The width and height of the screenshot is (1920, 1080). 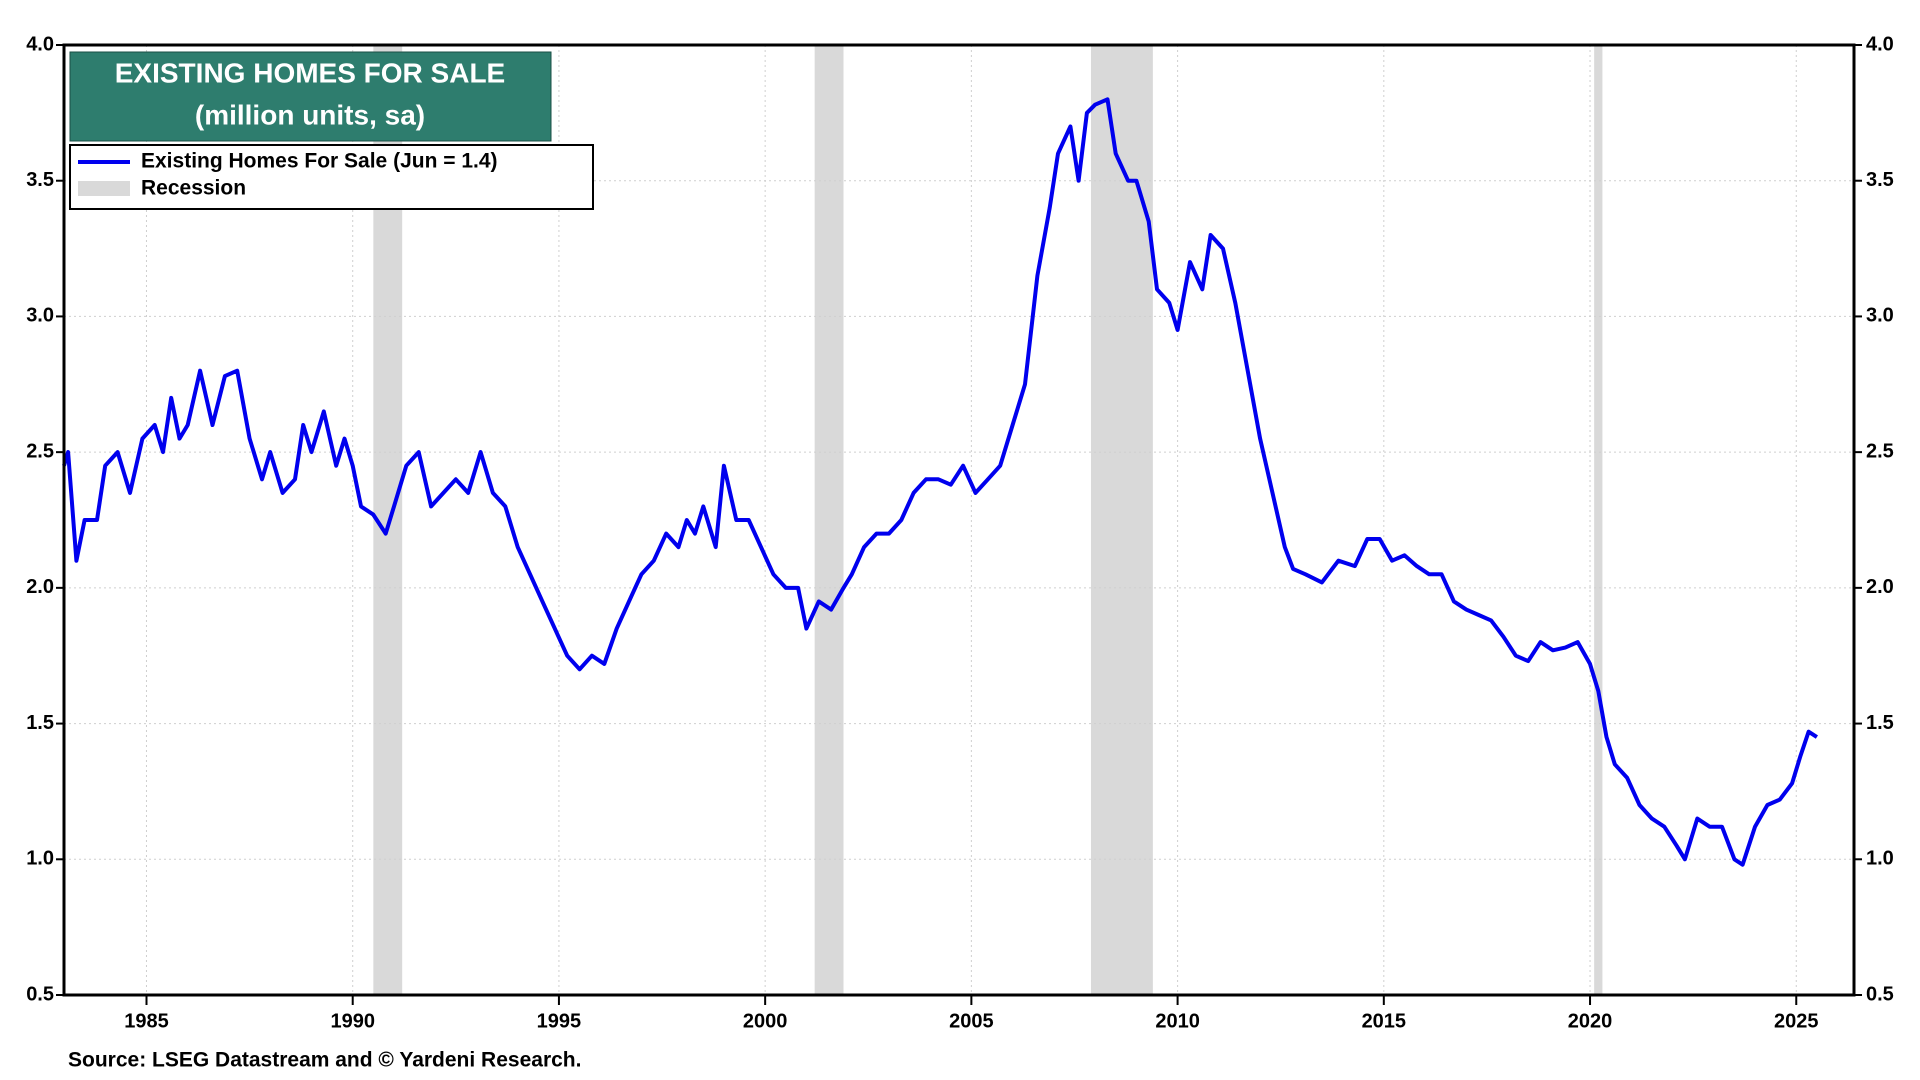 What do you see at coordinates (559, 1021) in the screenshot?
I see `x-tick-label: 1995` at bounding box center [559, 1021].